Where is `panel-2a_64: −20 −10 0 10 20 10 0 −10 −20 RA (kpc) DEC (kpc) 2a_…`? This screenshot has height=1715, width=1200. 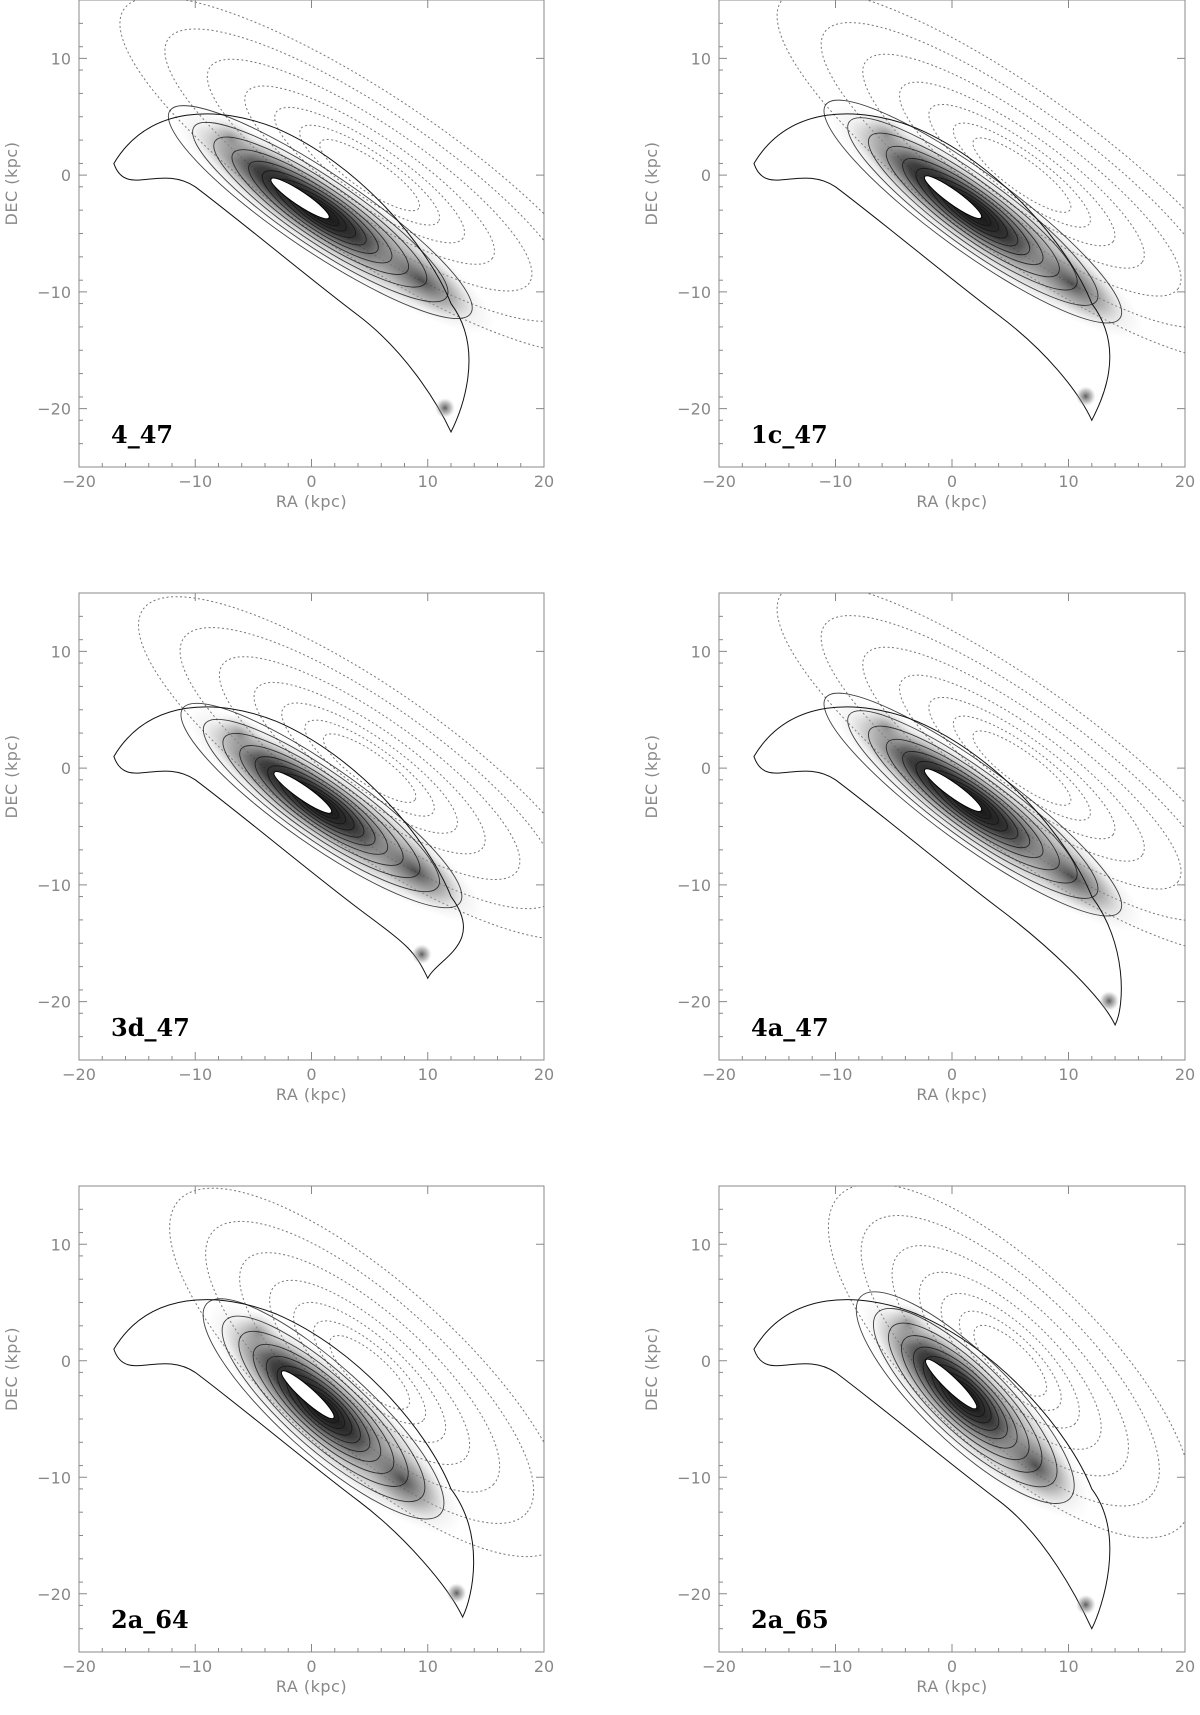
panel-2a_64: −20 −10 0 10 20 10 0 −10 −20 RA (kpc) DEC (kpc) 2a_… is located at coordinates (278, 1440).